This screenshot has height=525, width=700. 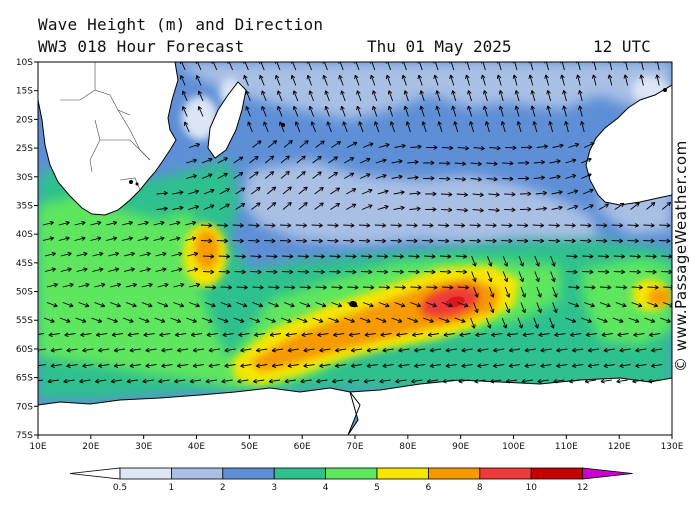 What do you see at coordinates (566, 447) in the screenshot?
I see `lon-label: 110E` at bounding box center [566, 447].